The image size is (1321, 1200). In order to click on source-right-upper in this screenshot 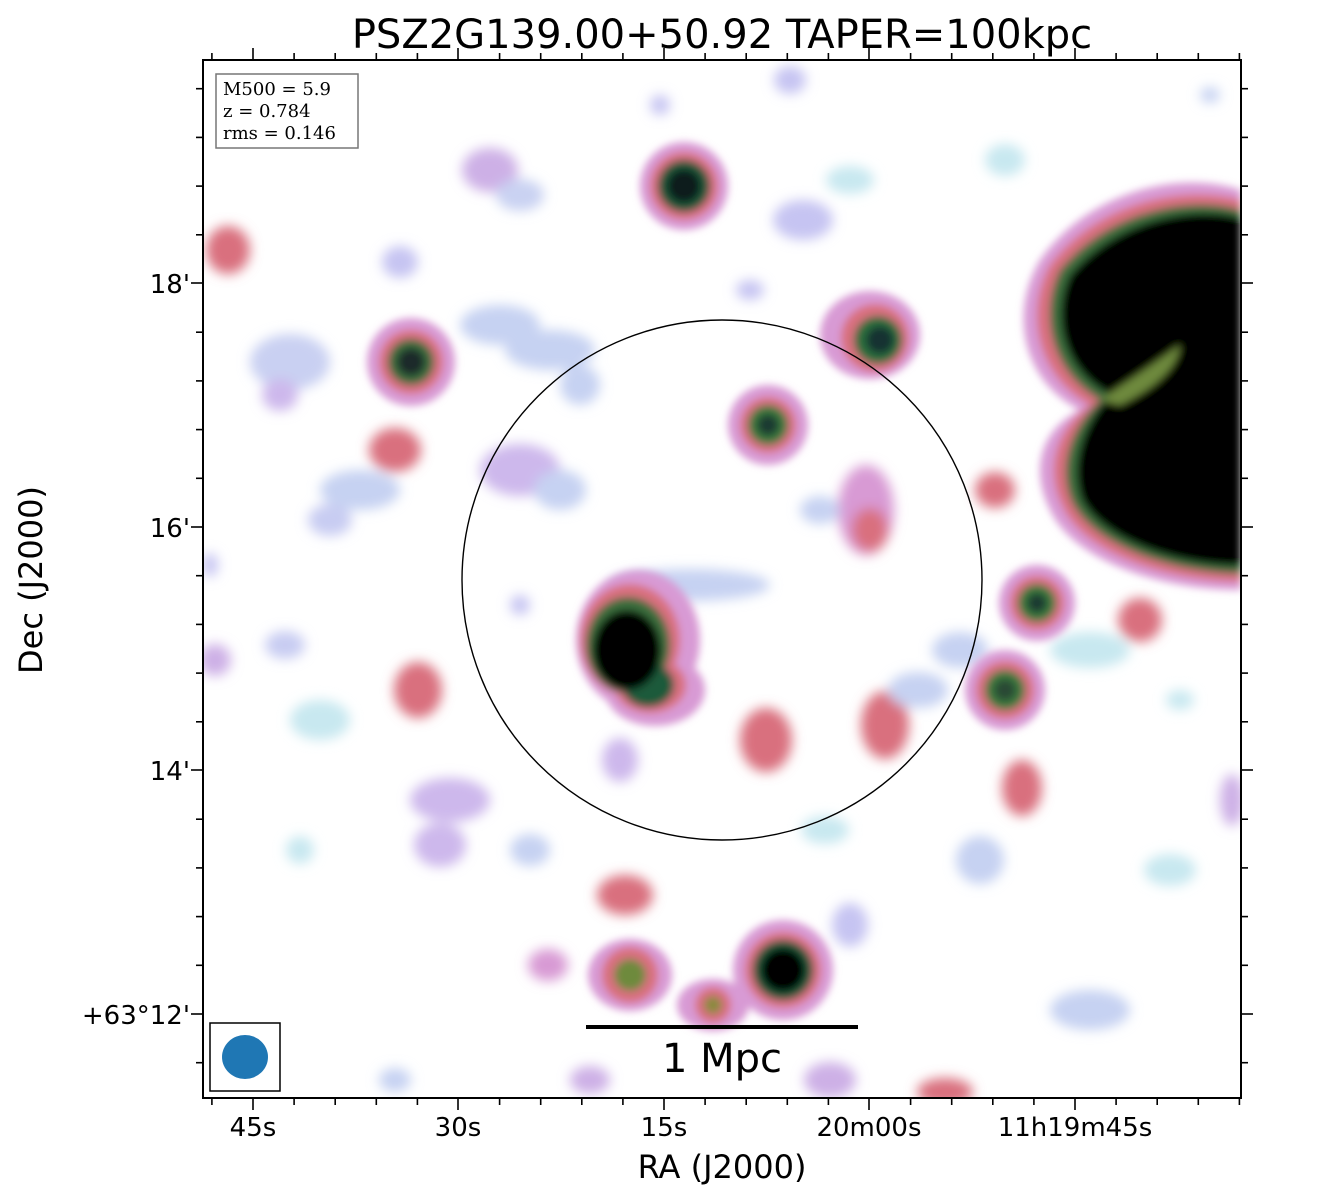, I will do `click(1037, 603)`.